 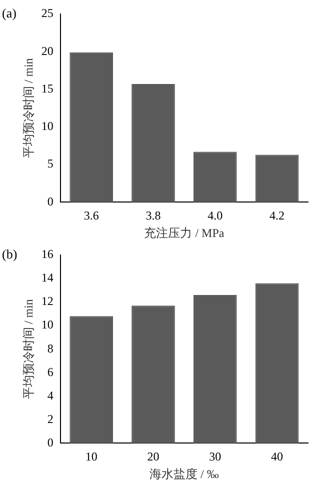 I want to click on y-tick-label: 14, so click(x=47, y=277).